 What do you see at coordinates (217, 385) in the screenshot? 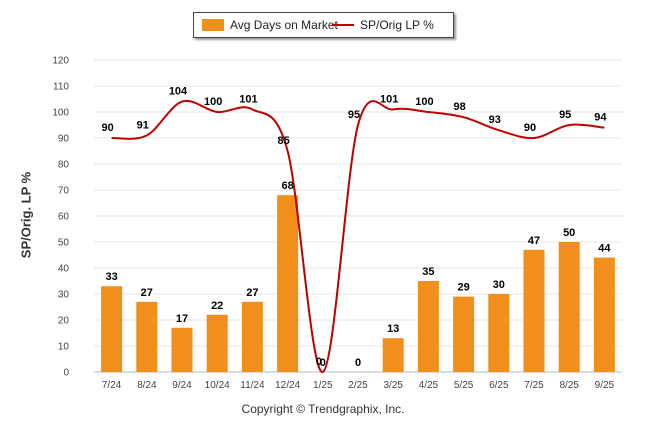
I see `x-tick-label: 10/24` at bounding box center [217, 385].